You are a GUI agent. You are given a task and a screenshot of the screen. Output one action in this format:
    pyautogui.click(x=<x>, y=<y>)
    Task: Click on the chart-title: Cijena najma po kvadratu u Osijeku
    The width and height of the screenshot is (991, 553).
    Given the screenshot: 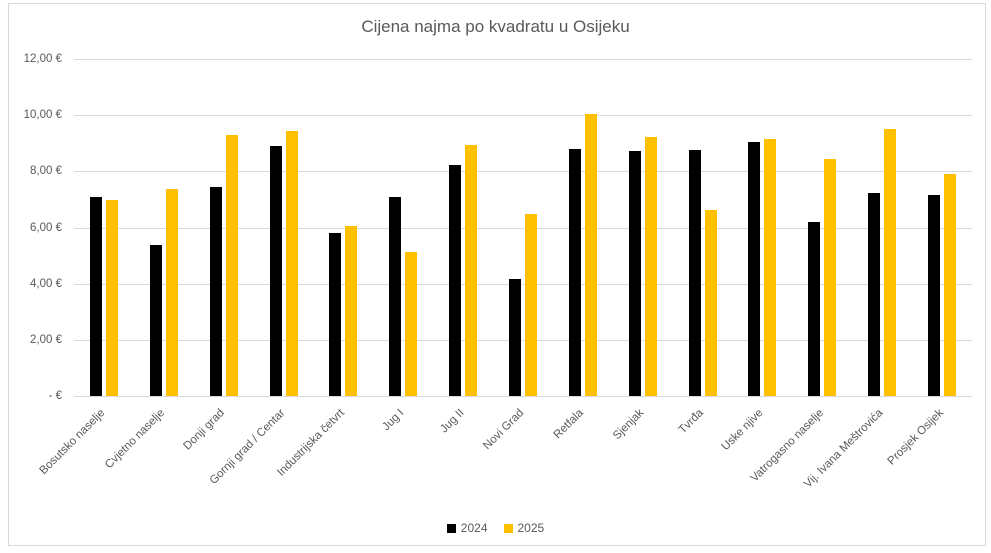 What is the action you would take?
    pyautogui.click(x=495, y=26)
    